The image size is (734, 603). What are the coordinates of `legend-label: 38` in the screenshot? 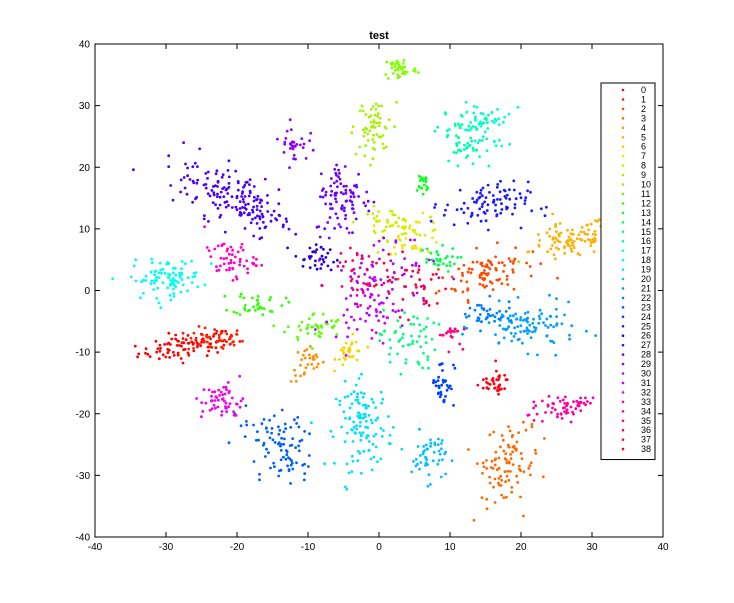 It's located at (646, 449).